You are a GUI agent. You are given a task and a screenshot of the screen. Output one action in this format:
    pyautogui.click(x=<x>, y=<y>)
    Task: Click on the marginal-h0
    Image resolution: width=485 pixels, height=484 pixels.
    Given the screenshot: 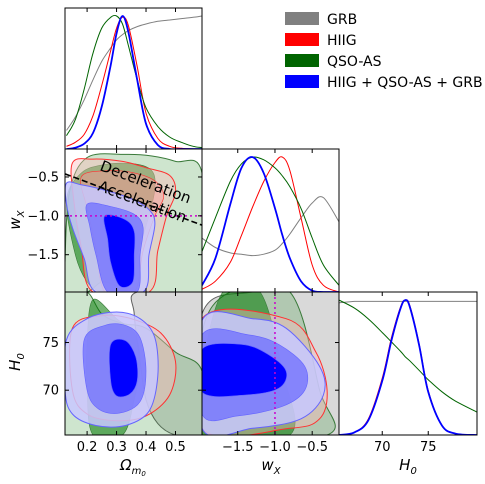 What is the action you would take?
    pyautogui.click(x=408, y=367)
    